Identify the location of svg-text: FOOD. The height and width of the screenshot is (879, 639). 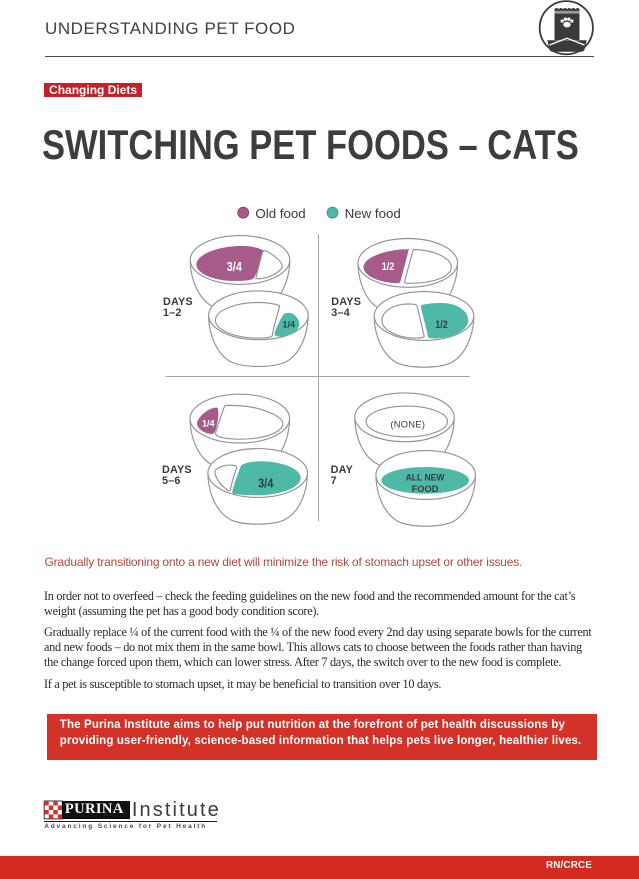
(425, 489).